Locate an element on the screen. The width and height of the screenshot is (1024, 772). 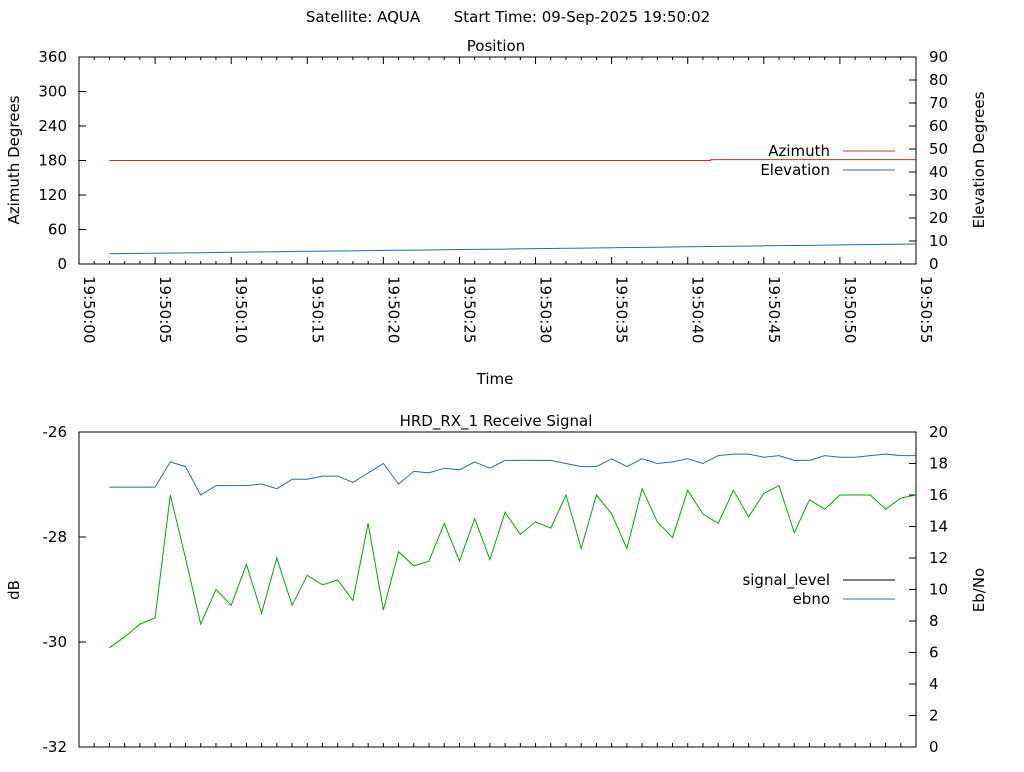
signal-y2-tick-label: 0 is located at coordinates (934, 747).